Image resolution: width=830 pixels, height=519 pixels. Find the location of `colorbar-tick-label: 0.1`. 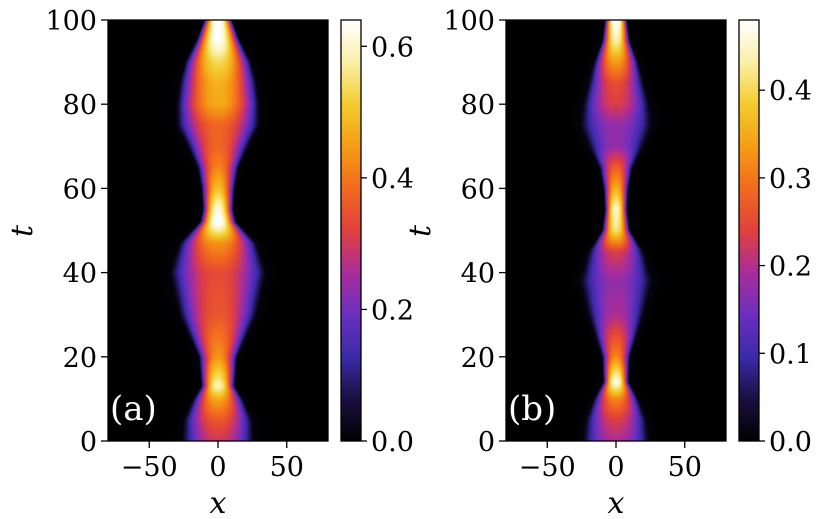

colorbar-tick-label: 0.1 is located at coordinates (790, 354).